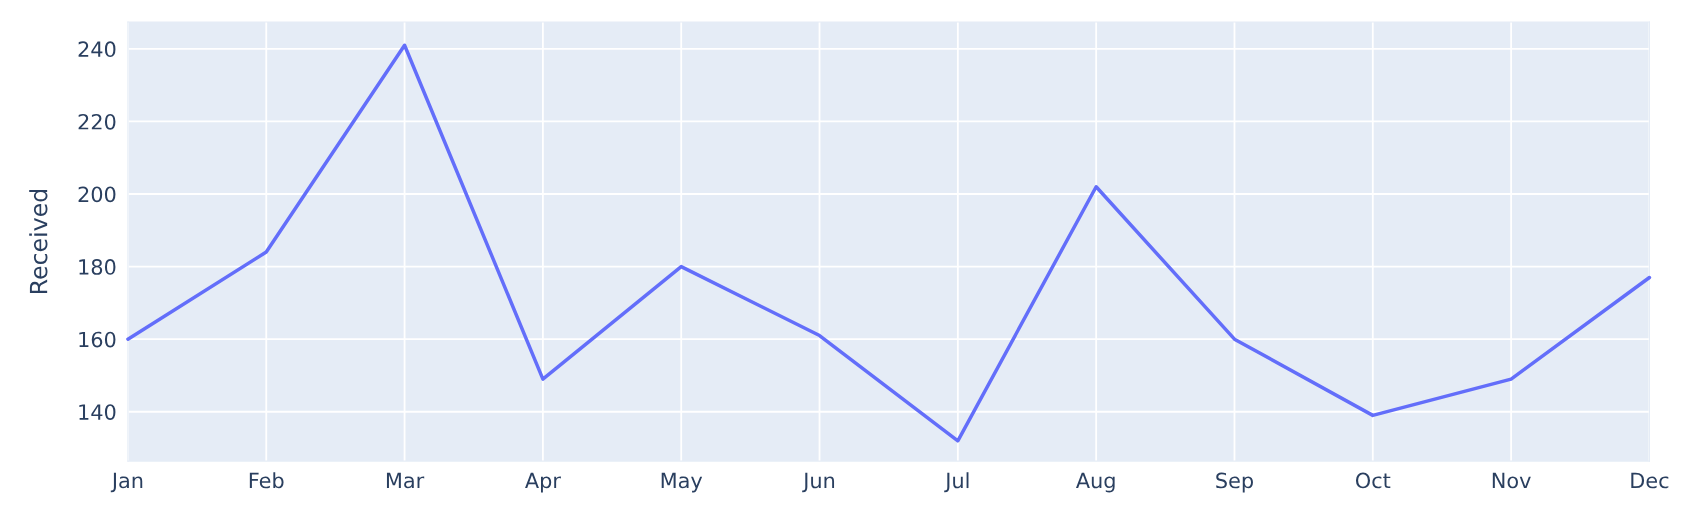 The image size is (1690, 524). Describe the element at coordinates (38, 241) in the screenshot. I see `y-axis-title: Received` at that location.